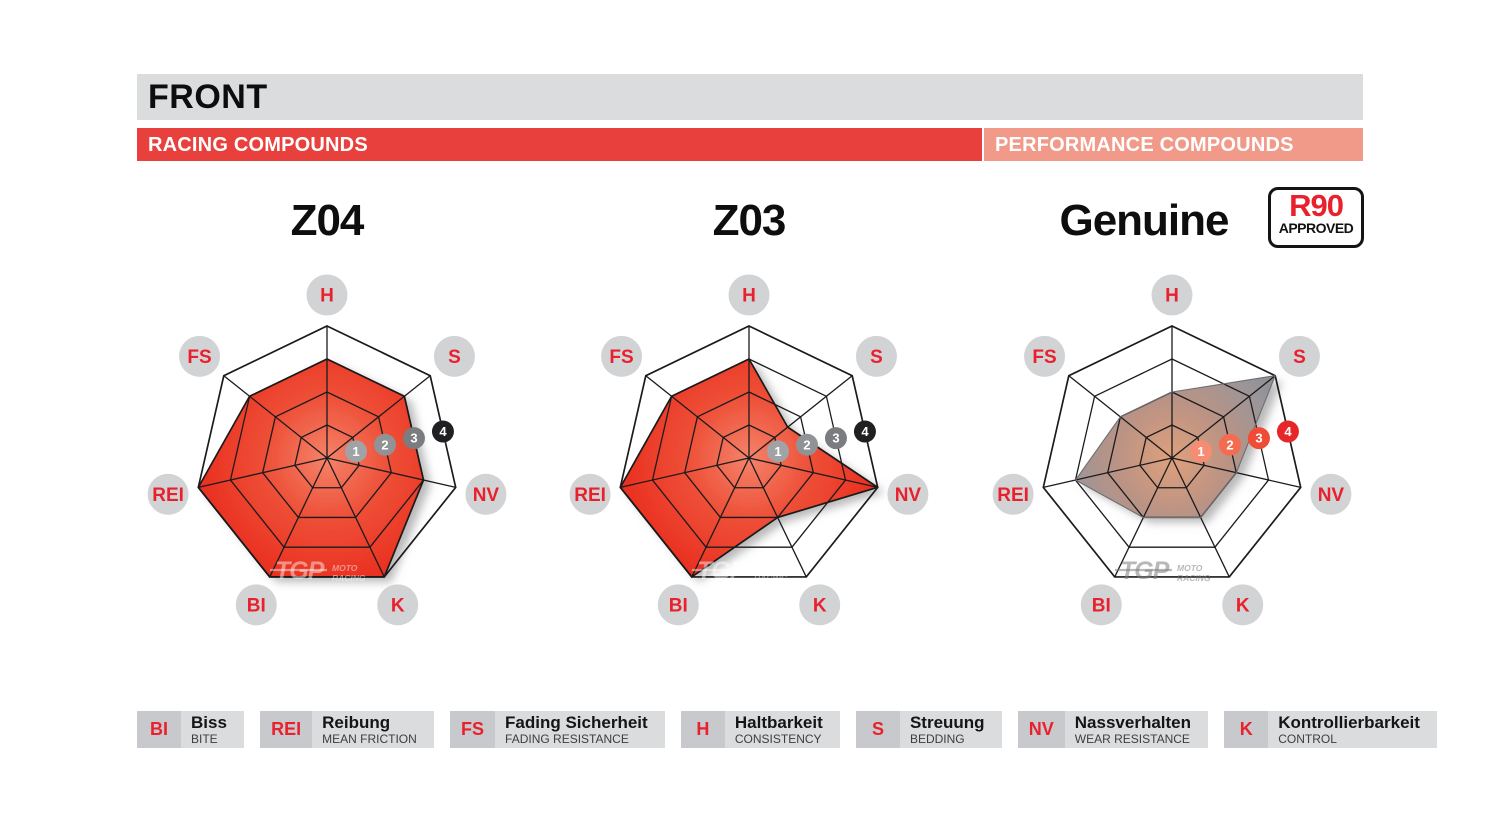 This screenshot has height=820, width=1500. What do you see at coordinates (204, 739) in the screenshot?
I see `legend-english-bi: BITE` at bounding box center [204, 739].